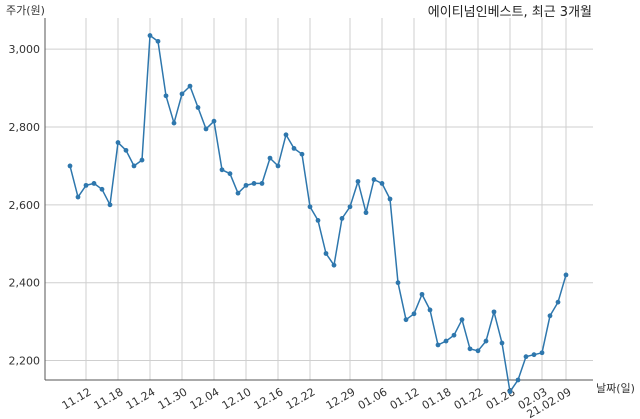 The image size is (640, 419). I want to click on x-tick-label: 11.30, so click(173, 398).